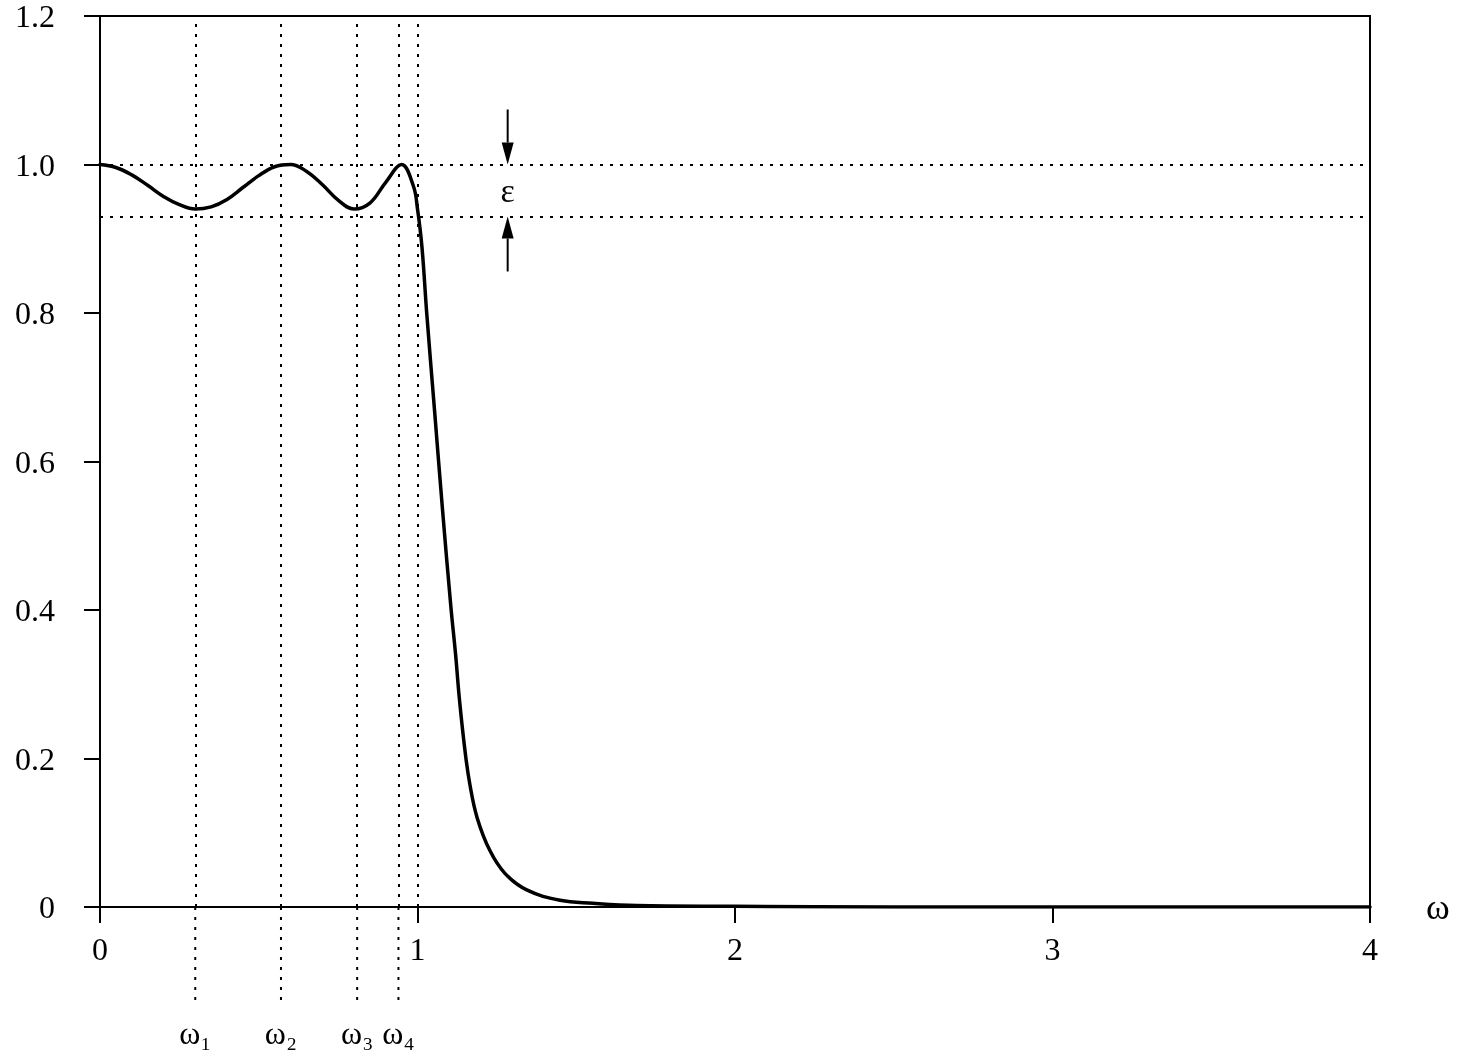  Describe the element at coordinates (357, 1033) in the screenshot. I see `ref-line-label: ω₃` at that location.